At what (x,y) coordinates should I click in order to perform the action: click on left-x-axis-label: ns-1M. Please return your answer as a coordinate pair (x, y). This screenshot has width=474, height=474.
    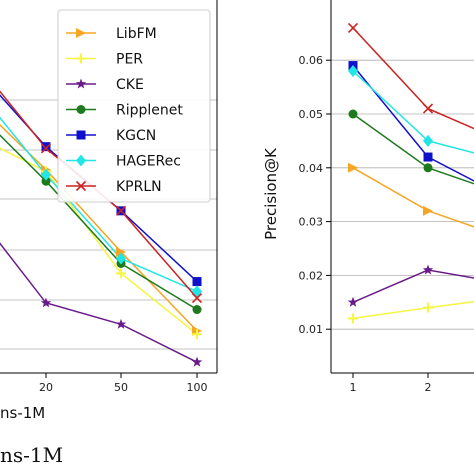
    Looking at the image, I should click on (22, 413).